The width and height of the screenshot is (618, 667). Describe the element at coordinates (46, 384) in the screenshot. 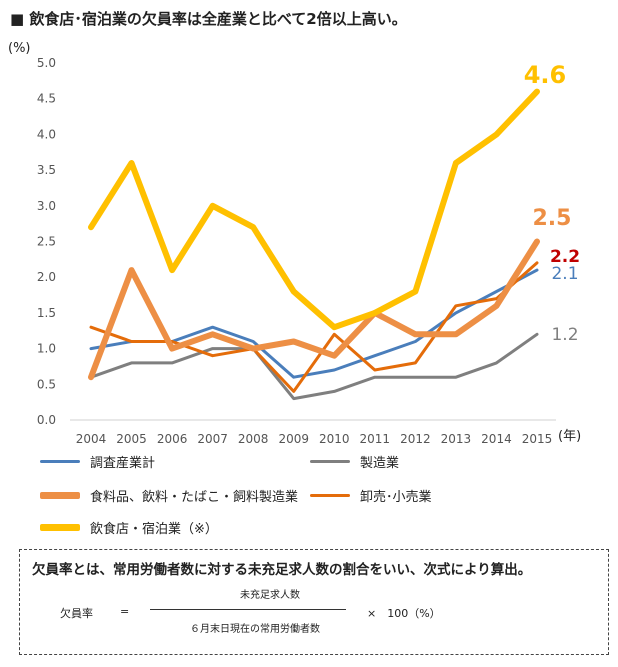

I see `y-tick-label: 0.5` at that location.